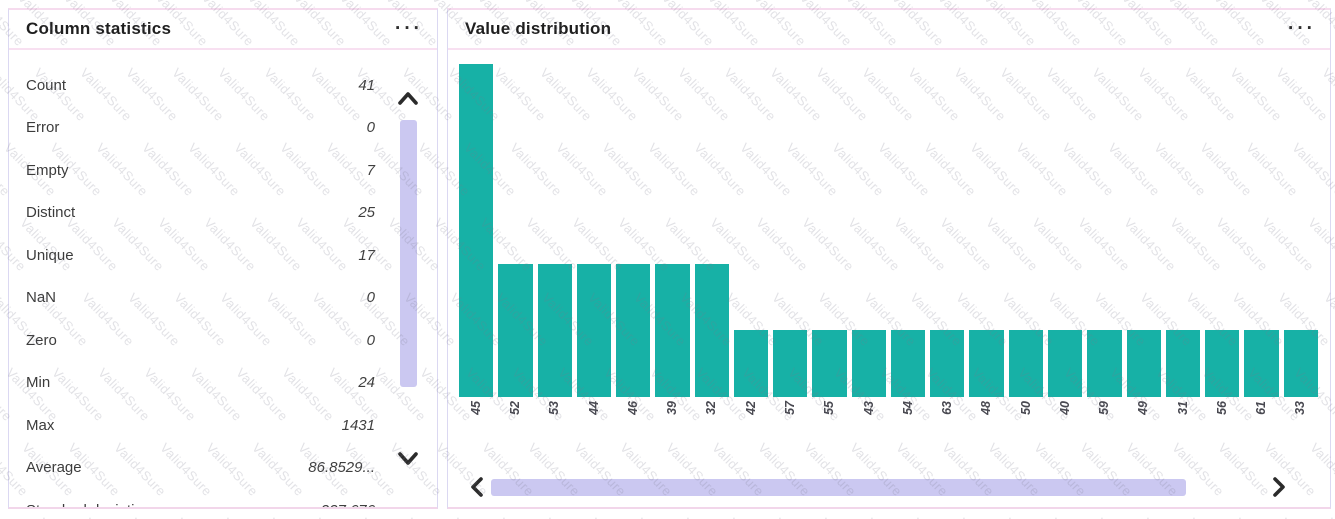  What do you see at coordinates (46, 85) in the screenshot?
I see `stat-label: Count` at bounding box center [46, 85].